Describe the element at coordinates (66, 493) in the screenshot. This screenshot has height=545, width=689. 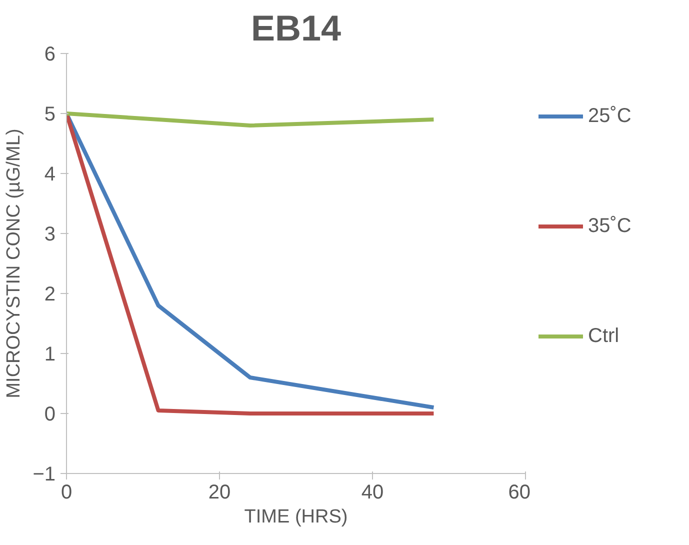
I see `x-tick-label: 0` at that location.